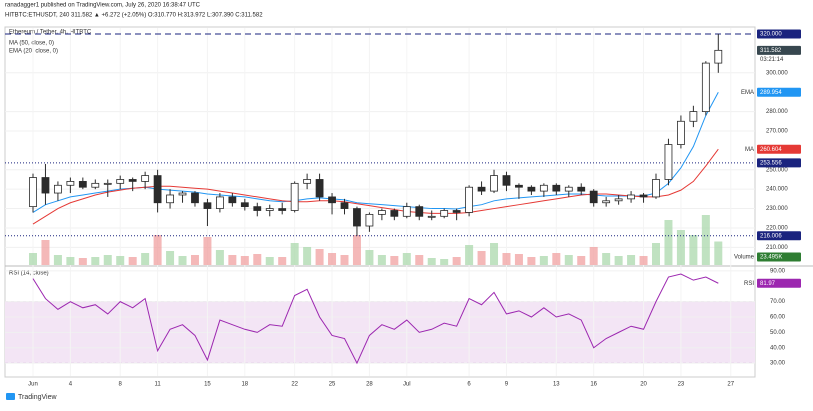  What do you see at coordinates (29, 274) in the screenshot?
I see `rsi-title: RSI (14, close)` at bounding box center [29, 274].